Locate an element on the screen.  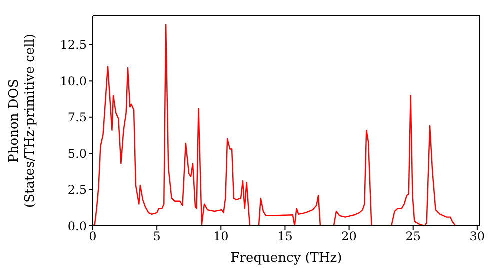
x-tick-label: 20 is located at coordinates (349, 237).